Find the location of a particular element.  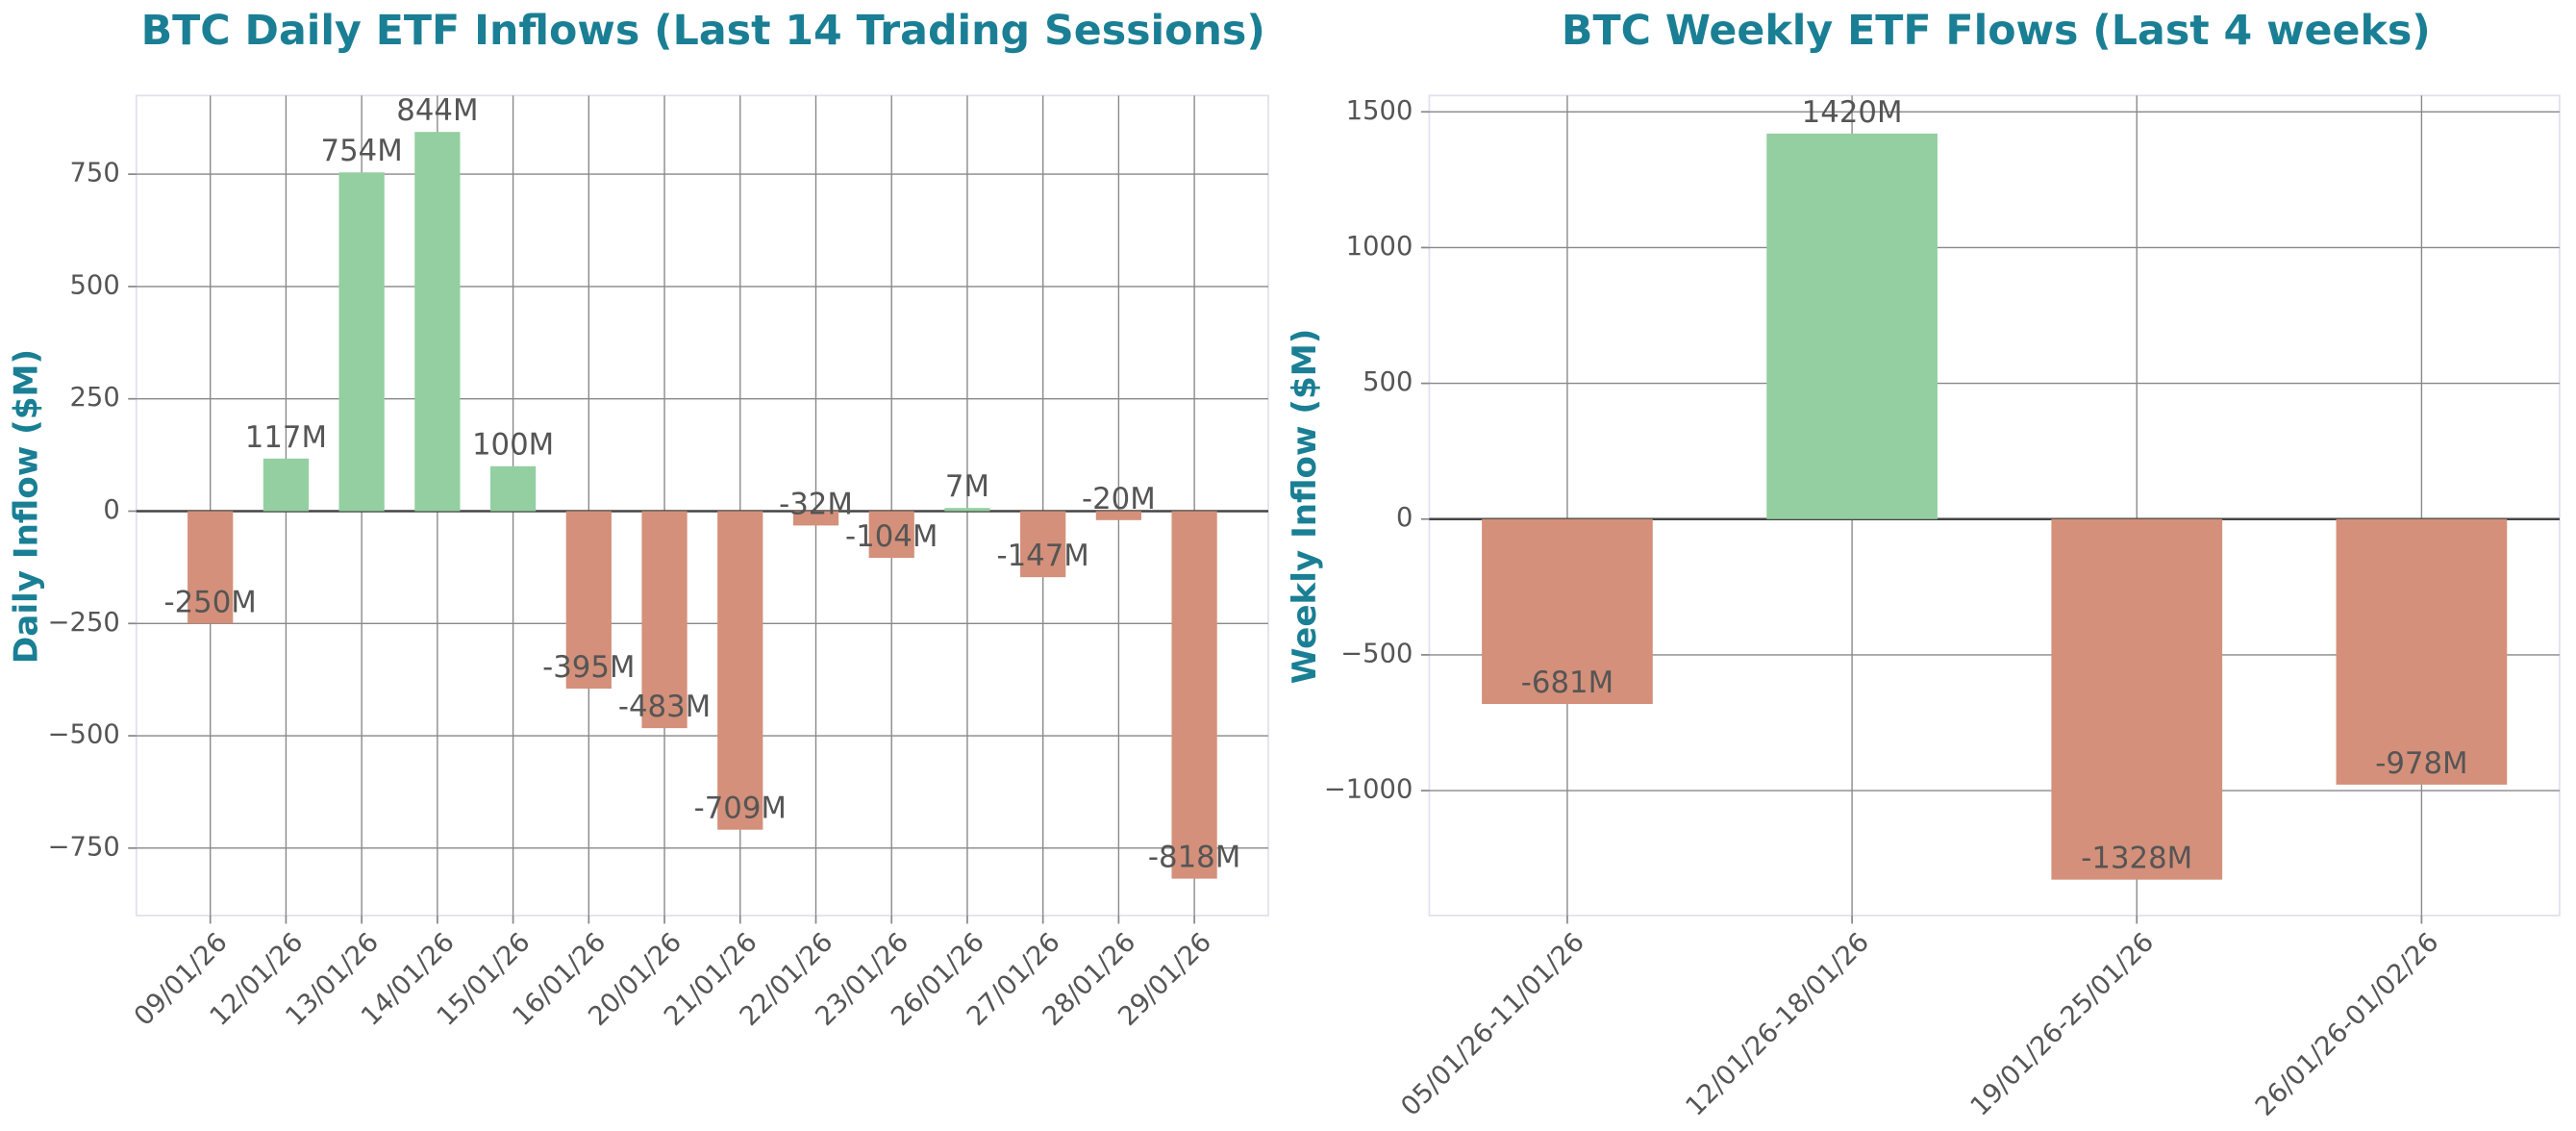

value-label: 1420M is located at coordinates (1852, 112).